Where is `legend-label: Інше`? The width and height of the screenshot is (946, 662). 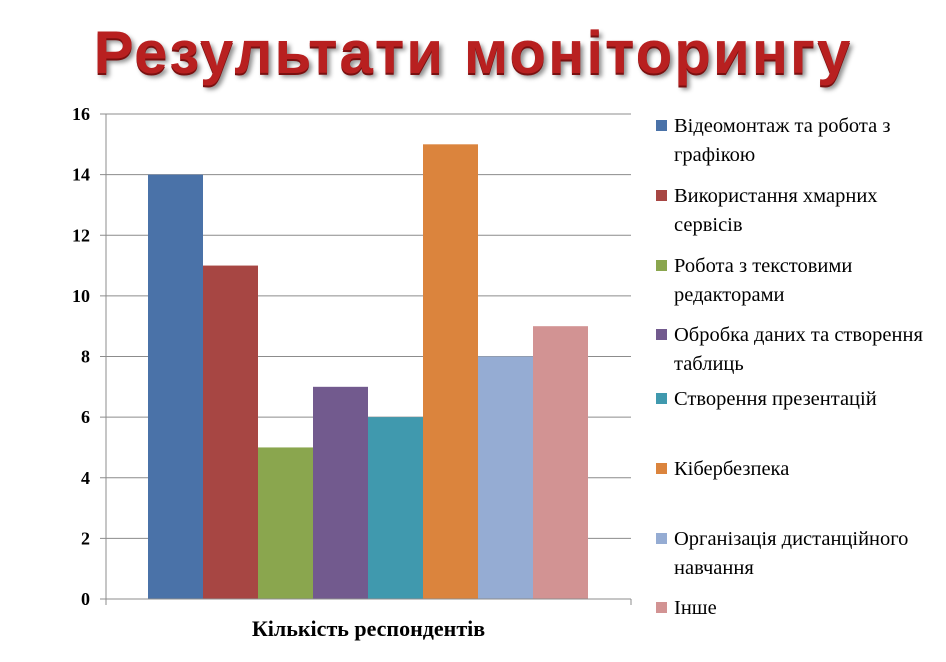
legend-label: Інше is located at coordinates (695, 608).